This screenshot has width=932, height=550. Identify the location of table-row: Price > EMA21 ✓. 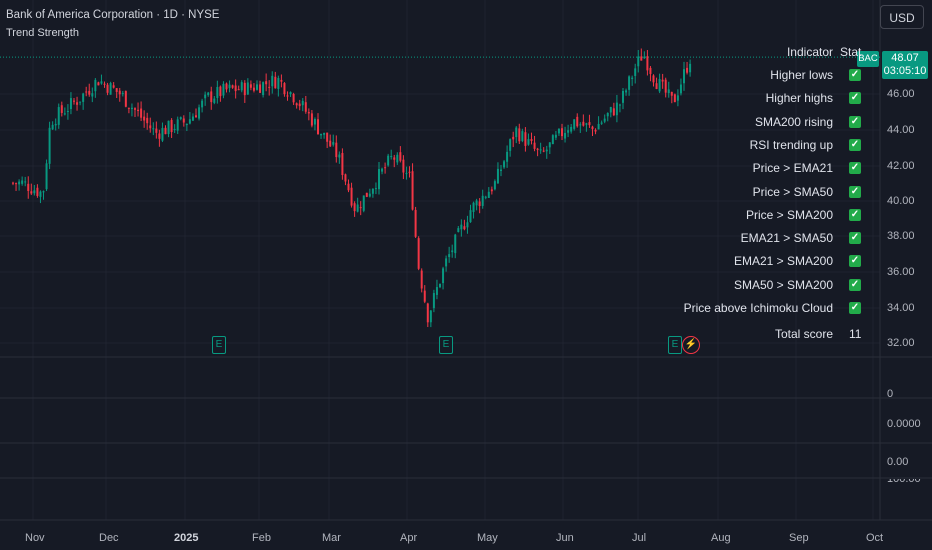
(785, 168).